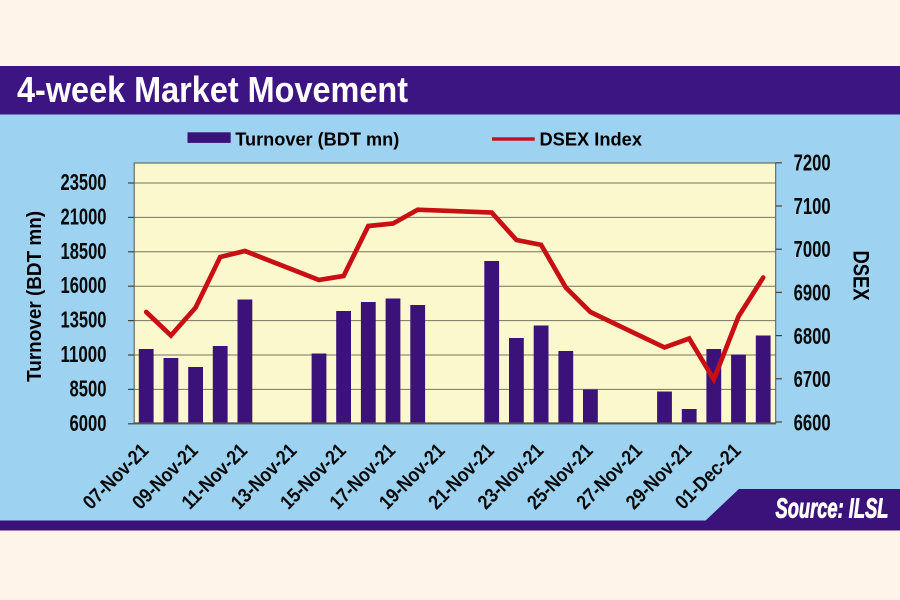 This screenshot has width=900, height=600. I want to click on svg-text: 6600, so click(812, 423).